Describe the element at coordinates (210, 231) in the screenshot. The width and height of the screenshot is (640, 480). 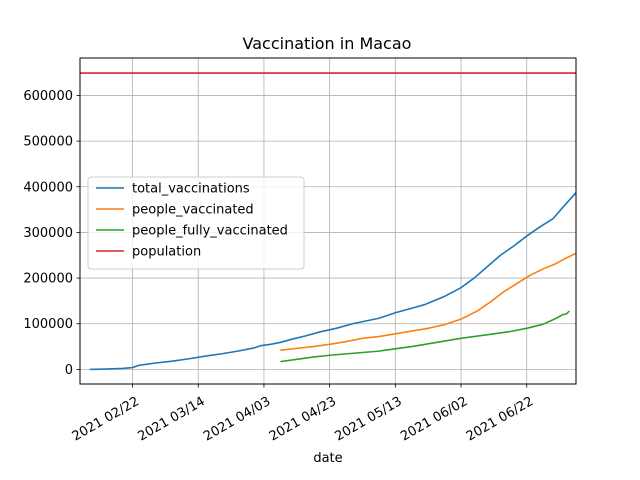
I see `legend-label: people_fully_vaccinated` at that location.